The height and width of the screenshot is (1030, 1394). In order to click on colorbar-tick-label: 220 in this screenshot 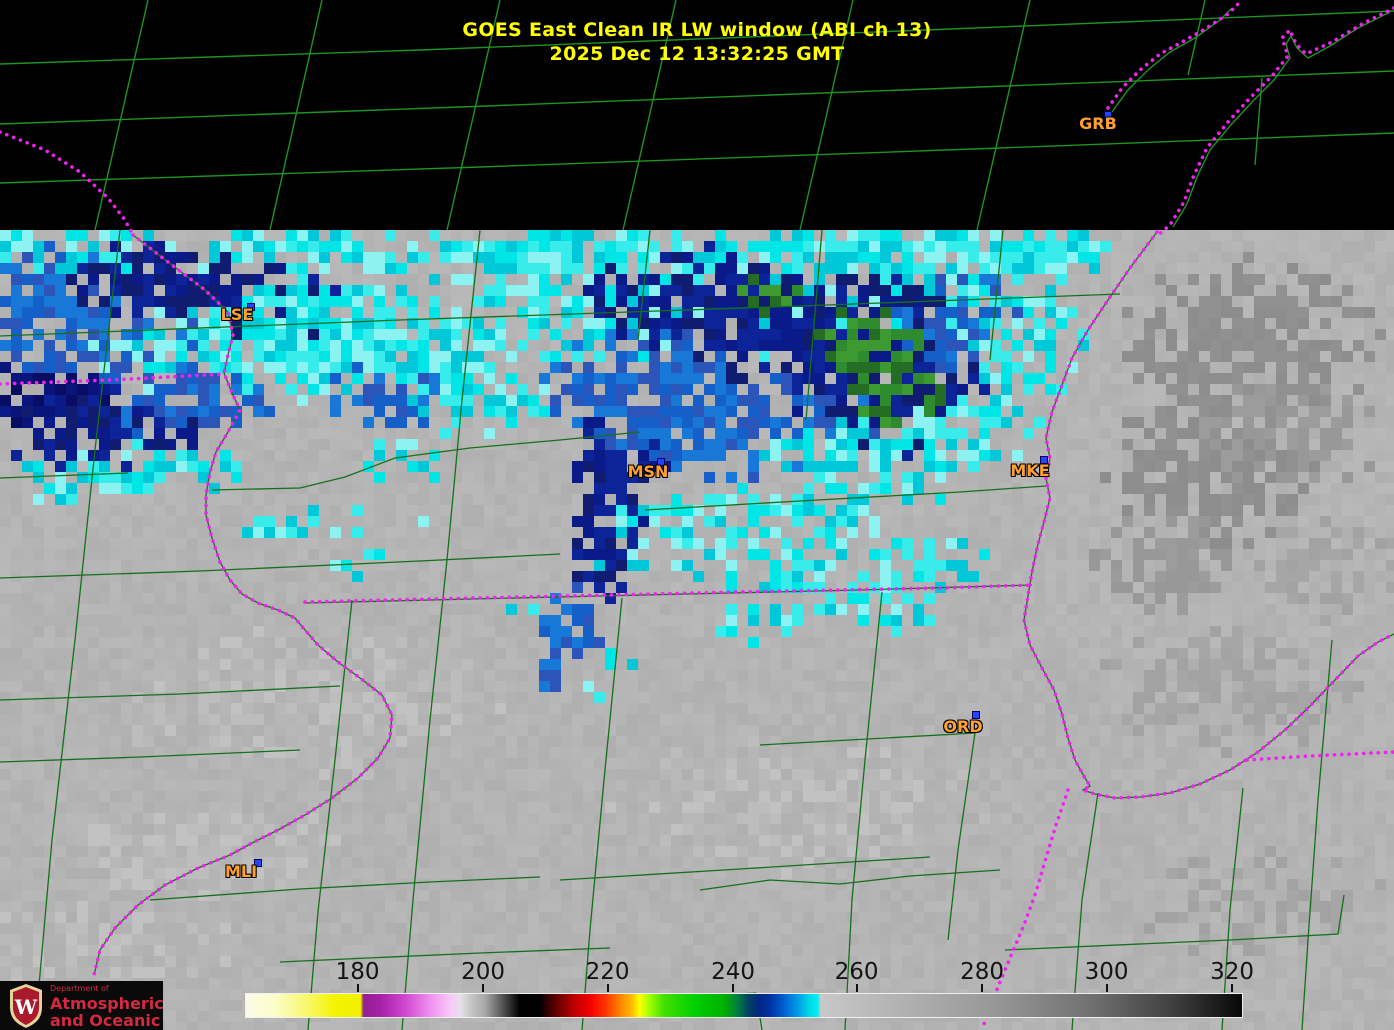, I will do `click(607, 972)`.